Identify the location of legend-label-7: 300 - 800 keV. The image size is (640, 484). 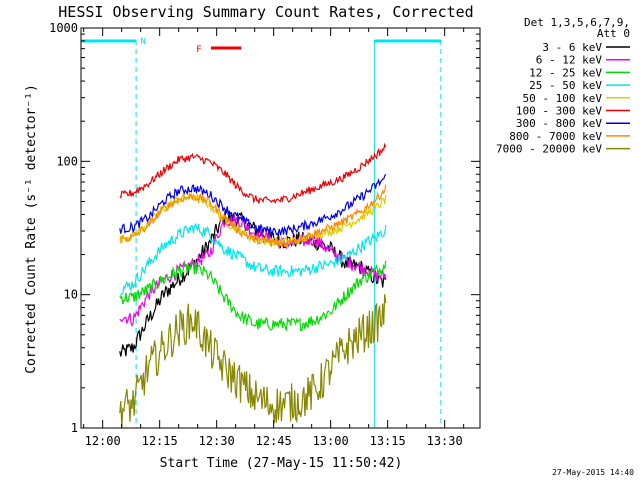
(559, 123).